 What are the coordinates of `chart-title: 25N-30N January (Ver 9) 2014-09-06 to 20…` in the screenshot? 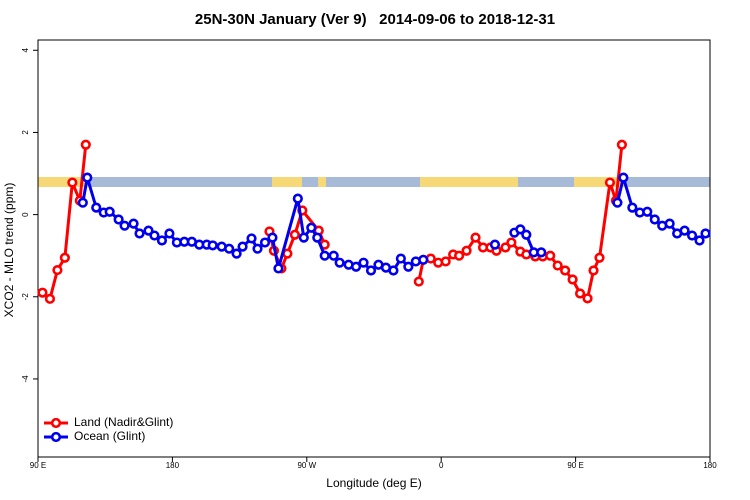 It's located at (375, 19).